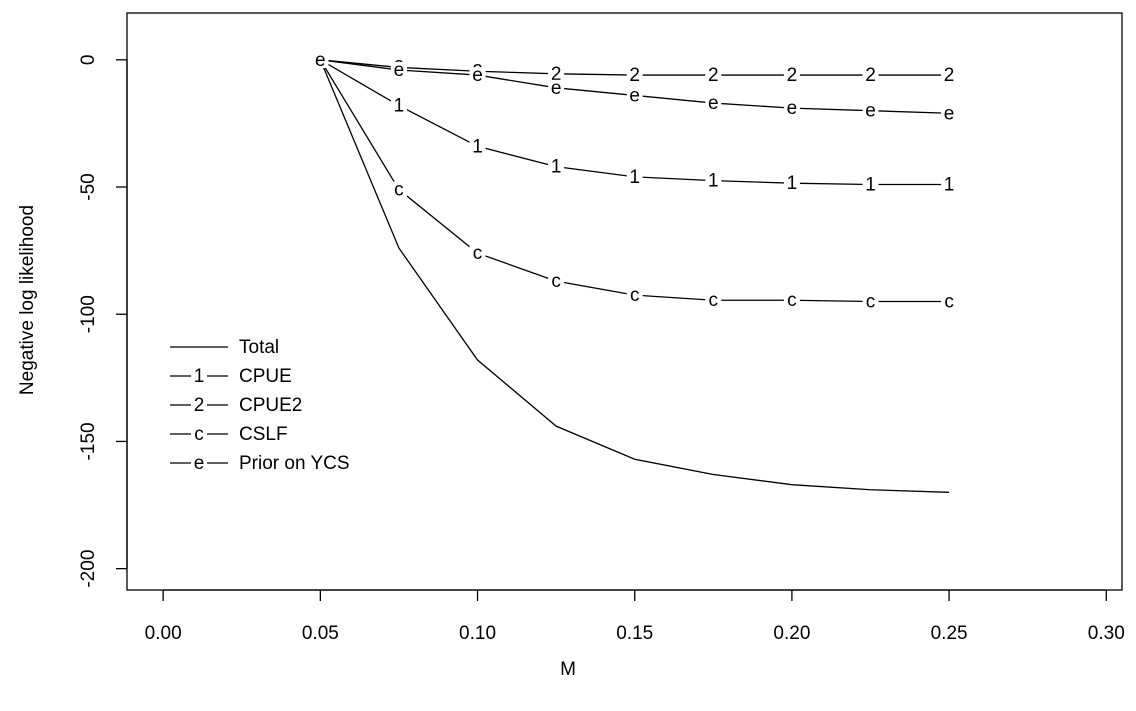 Image resolution: width=1136 pixels, height=711 pixels. Describe the element at coordinates (1106, 633) in the screenshot. I see `x-tick-label: 0.30` at that location.